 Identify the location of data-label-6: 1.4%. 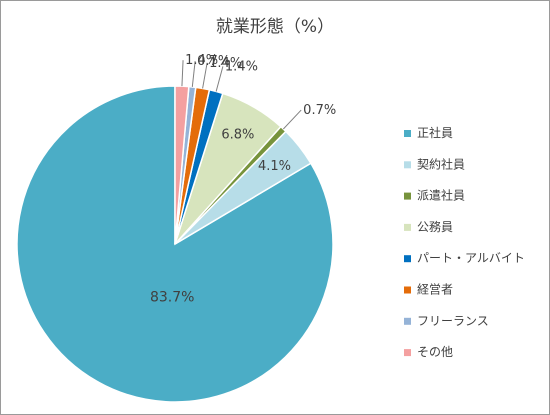
(225, 63).